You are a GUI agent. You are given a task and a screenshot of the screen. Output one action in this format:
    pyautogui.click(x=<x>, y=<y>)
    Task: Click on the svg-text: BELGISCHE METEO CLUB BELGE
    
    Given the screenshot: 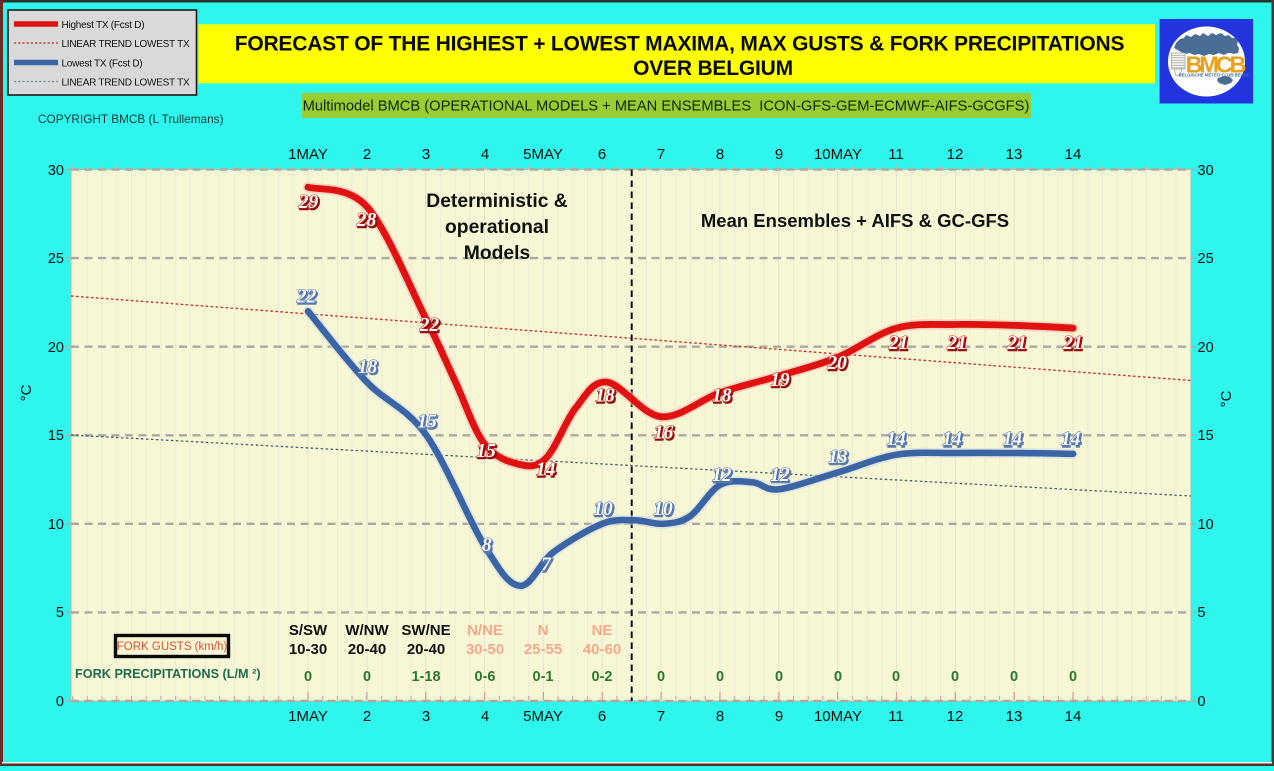 What is the action you would take?
    pyautogui.click(x=1214, y=74)
    